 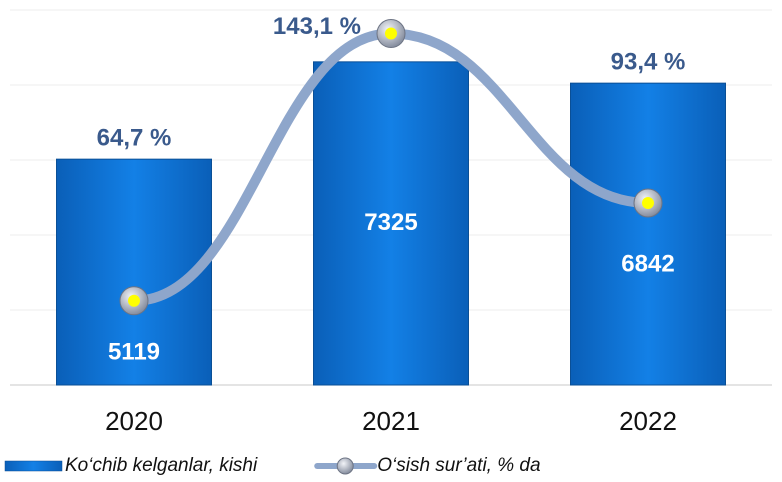 What do you see at coordinates (648, 421) in the screenshot?
I see `x-tick-label: 2022` at bounding box center [648, 421].